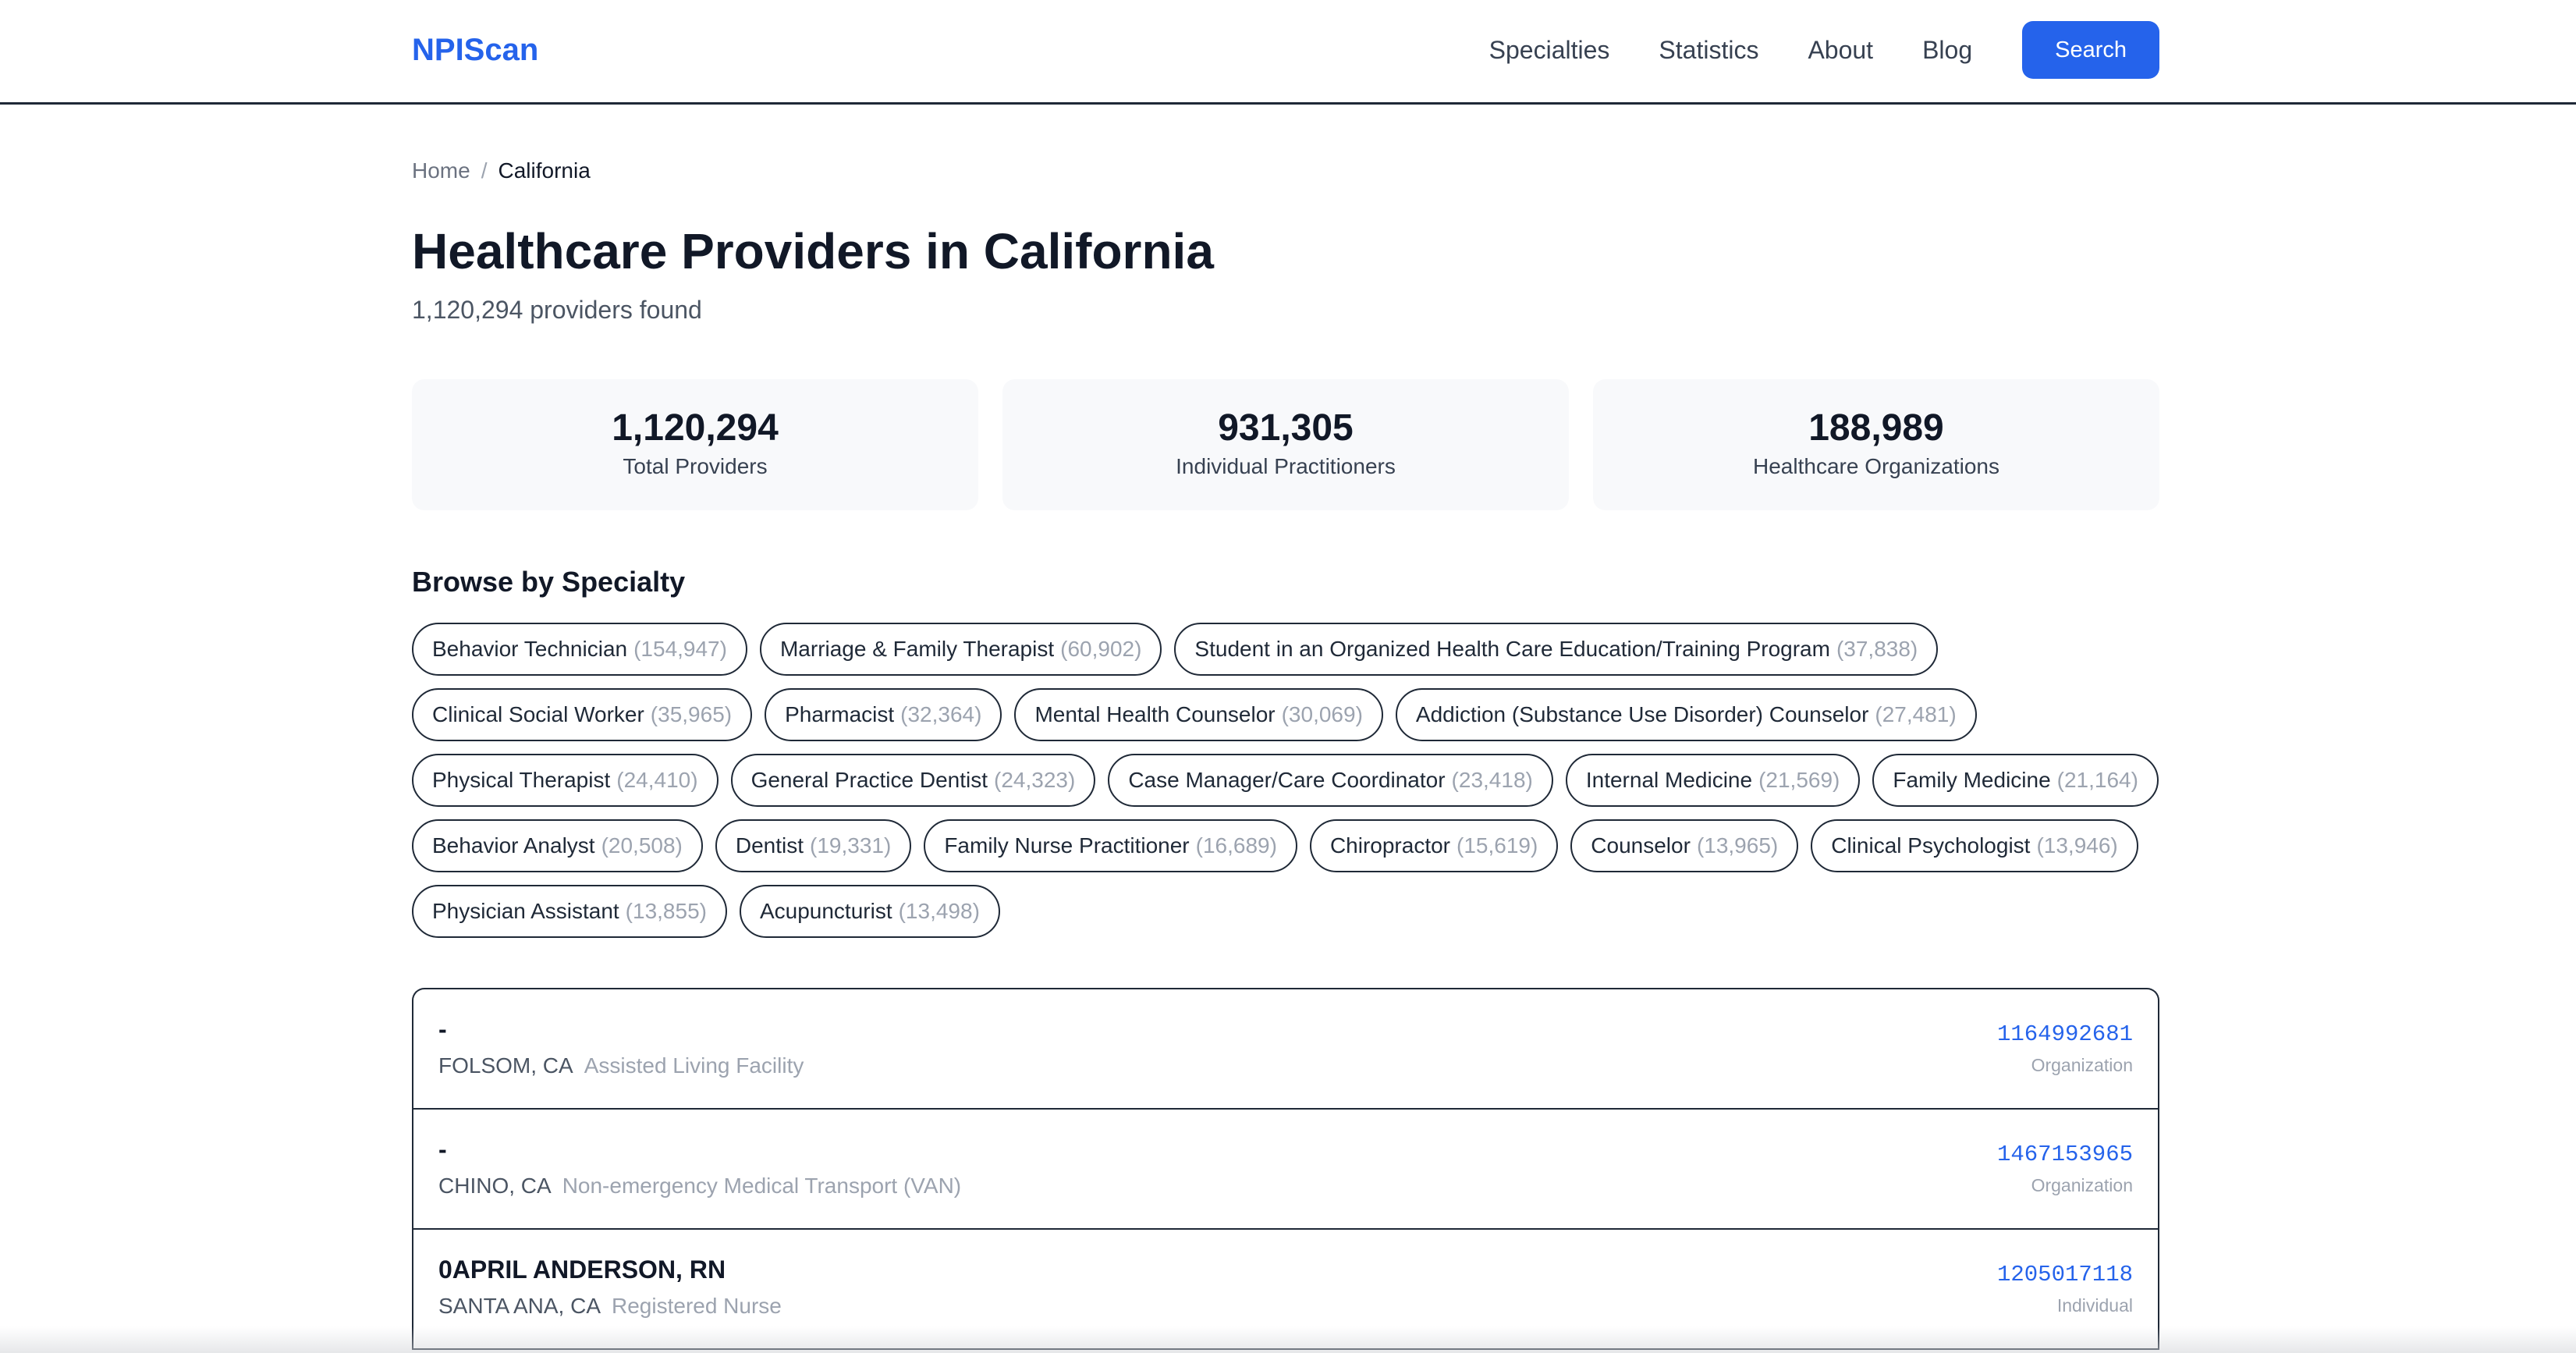  Describe the element at coordinates (1876, 466) in the screenshot. I see `stat-label: Healthcare Organizations` at that location.